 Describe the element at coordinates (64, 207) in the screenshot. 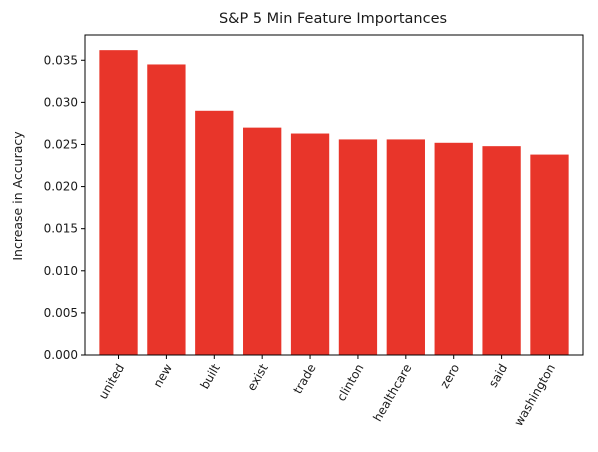

I see `y-axis: 0.000 0.005 0.010 0.015 0.020 0.025 0.030 0.035` at that location.